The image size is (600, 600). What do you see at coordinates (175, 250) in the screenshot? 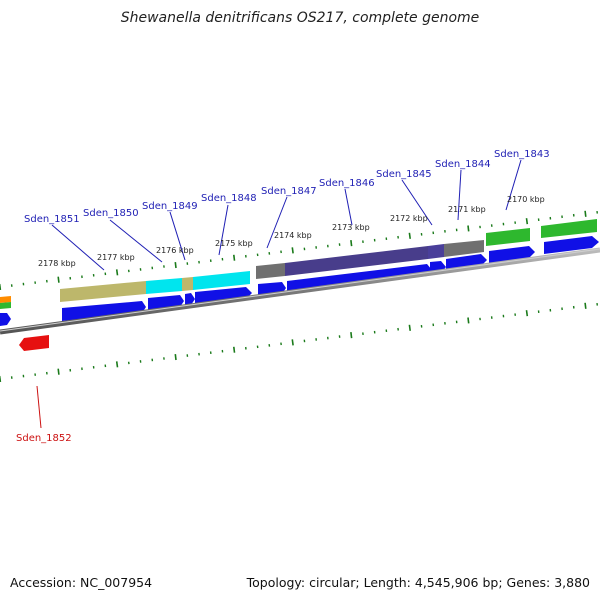
I see `tick-label-2176: 2176 kbp` at bounding box center [175, 250].